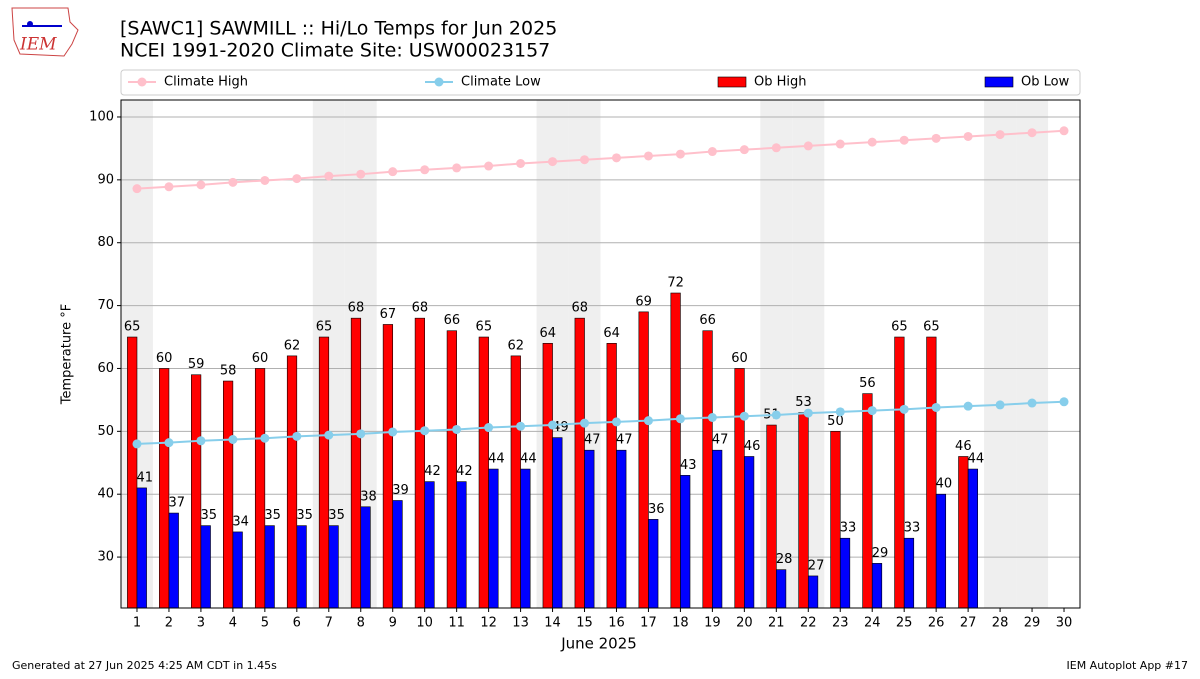 Image resolution: width=1200 pixels, height=679 pixels. What do you see at coordinates (912, 528) in the screenshot?
I see `data-label: 33` at bounding box center [912, 528].